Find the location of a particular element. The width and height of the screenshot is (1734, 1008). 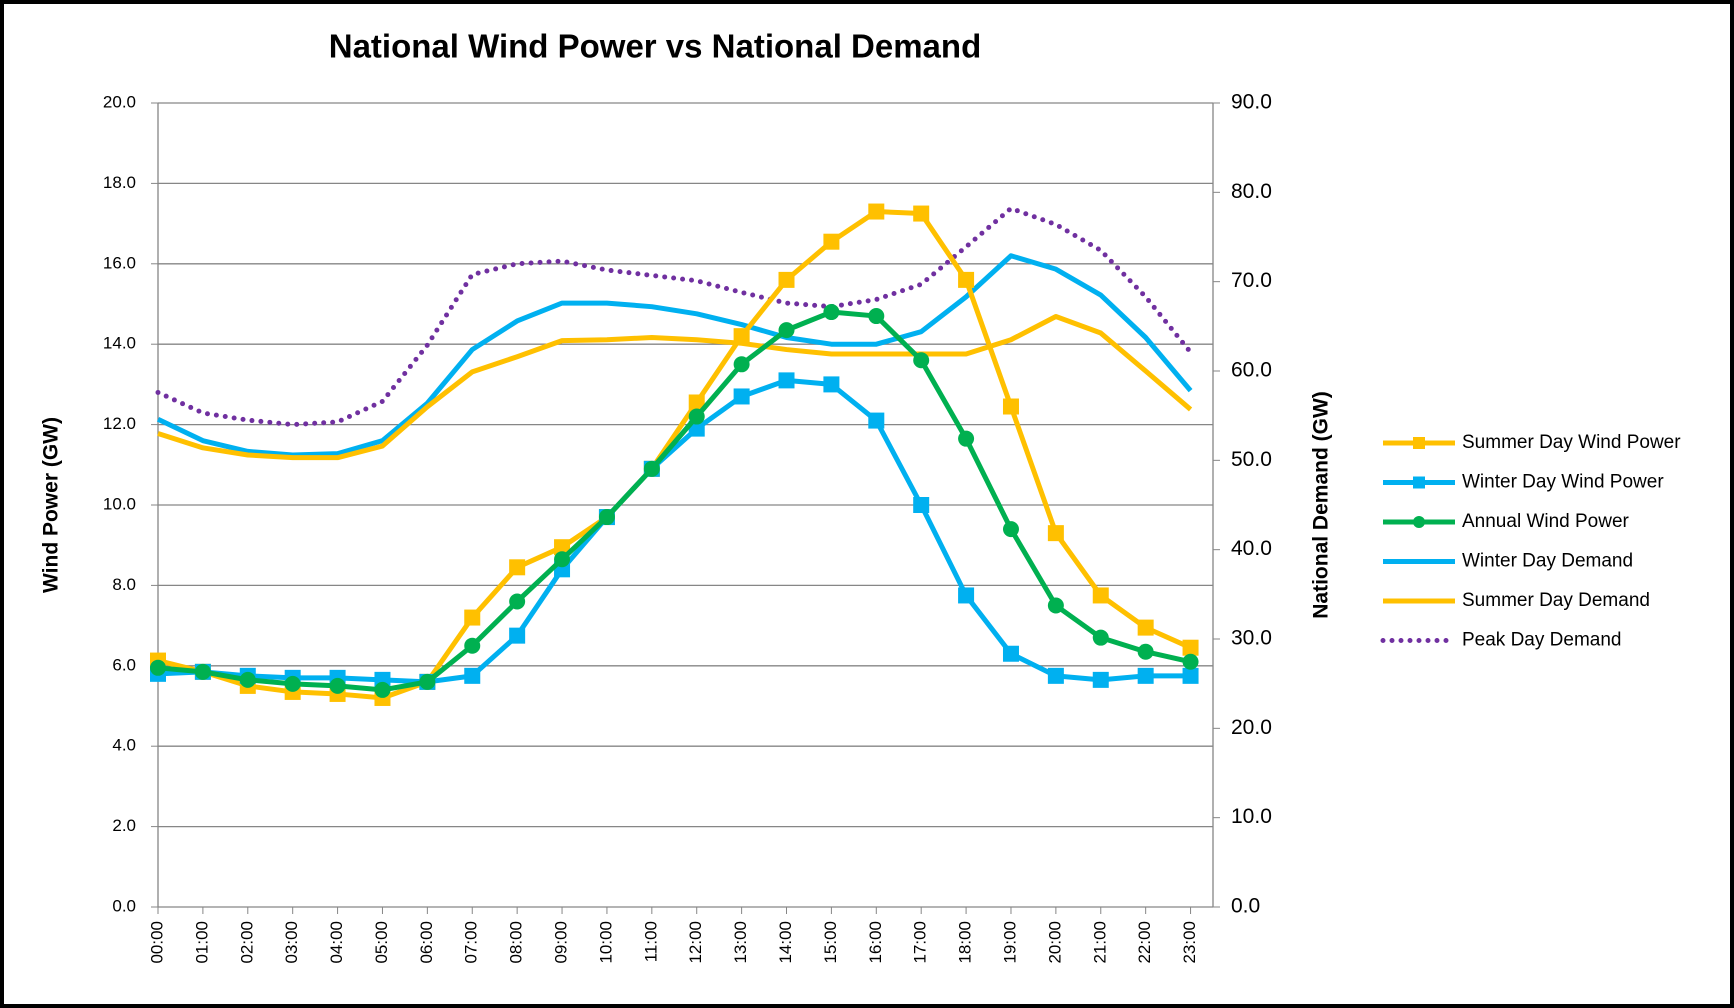

y-tick-label: 6.0 is located at coordinates (124, 664).